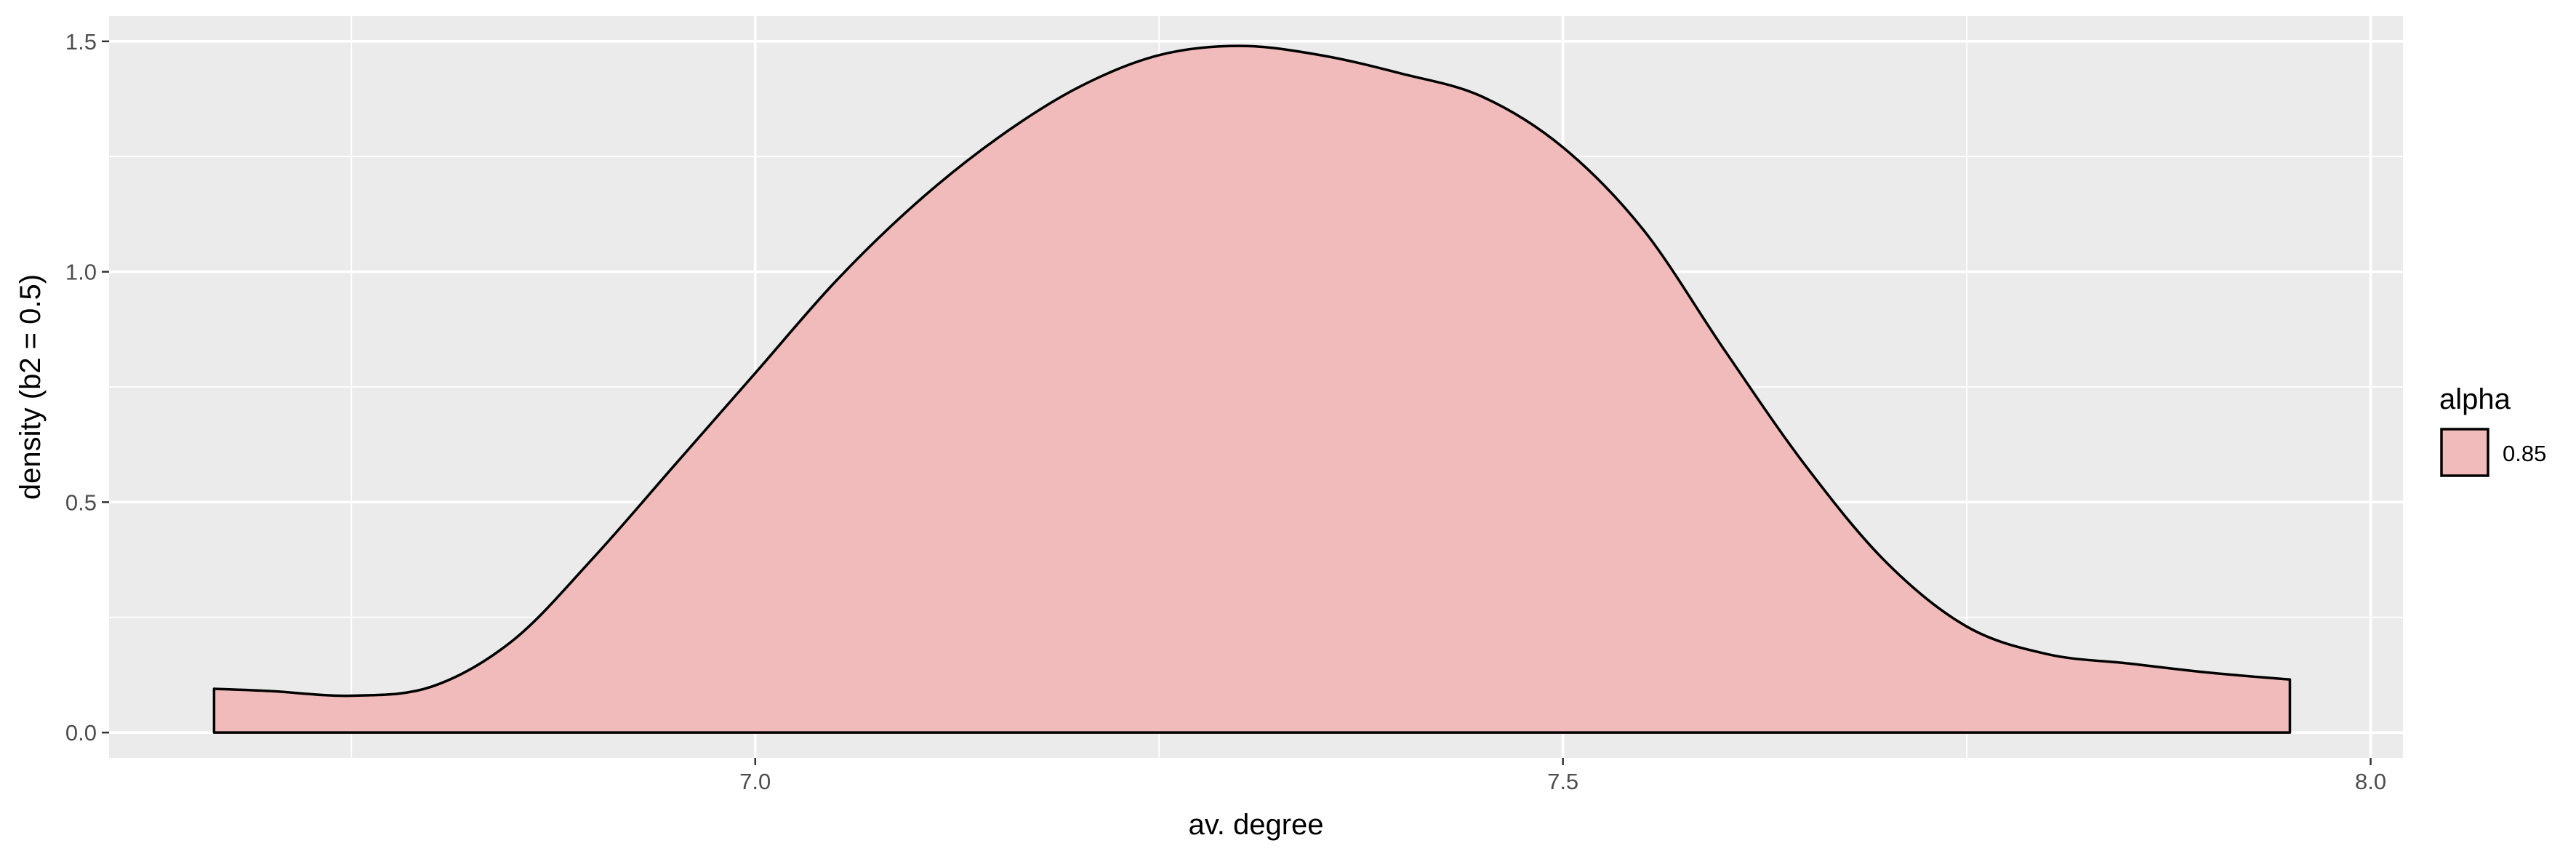 Image resolution: width=2576 pixels, height=859 pixels. Describe the element at coordinates (2370, 781) in the screenshot. I see `x-tick-label: 8.0` at that location.